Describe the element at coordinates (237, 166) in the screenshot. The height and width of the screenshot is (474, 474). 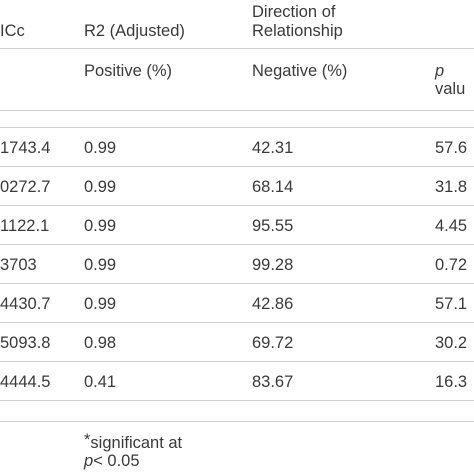
I see `row-1-rule` at that location.